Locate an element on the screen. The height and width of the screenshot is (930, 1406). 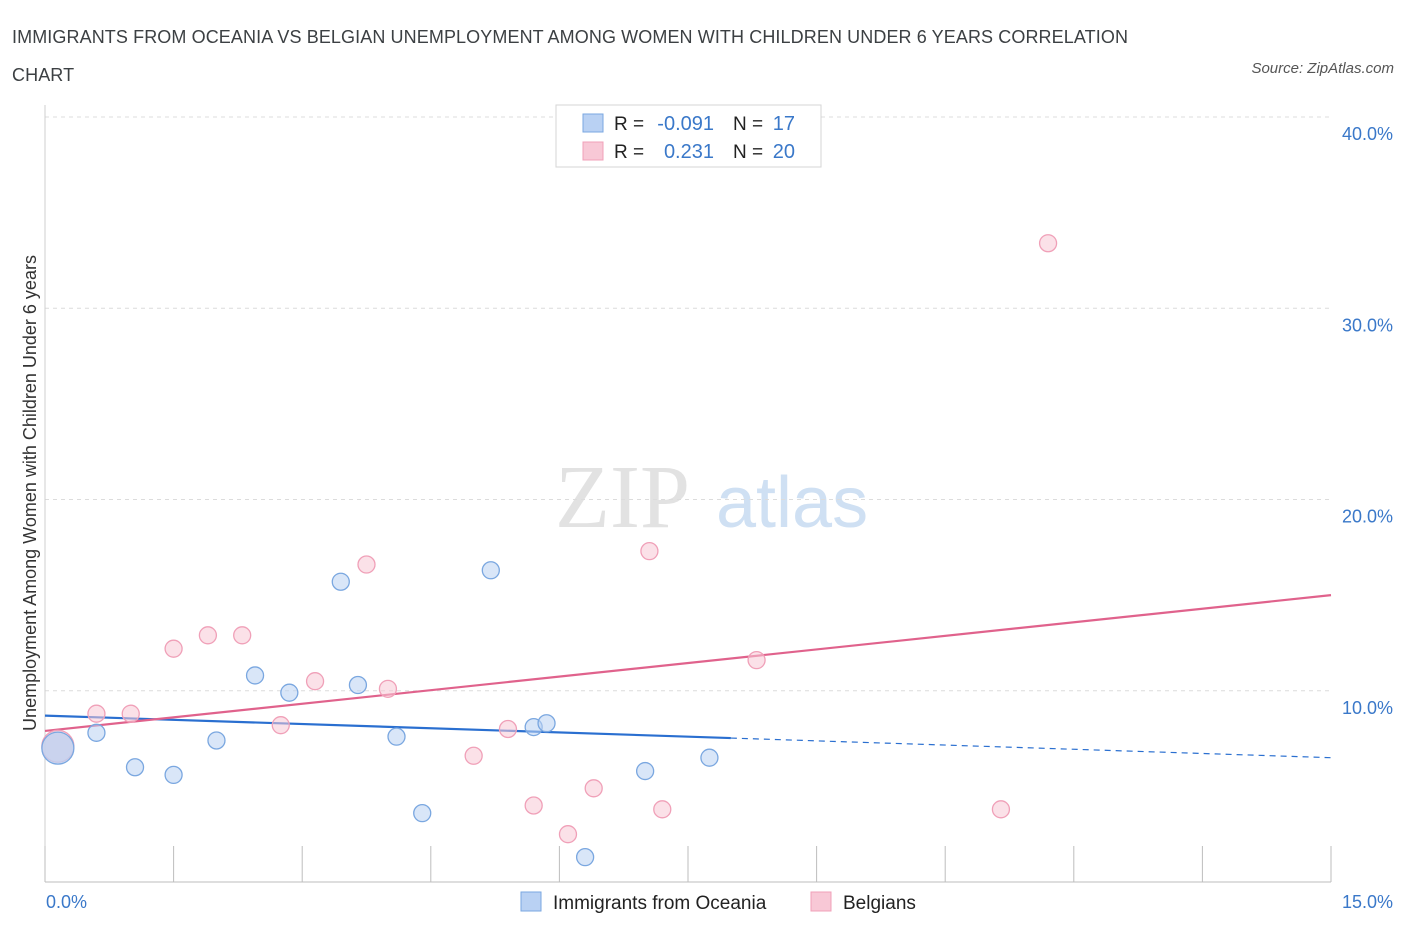
legend-n-value-2: 20 is located at coordinates (784, 152).